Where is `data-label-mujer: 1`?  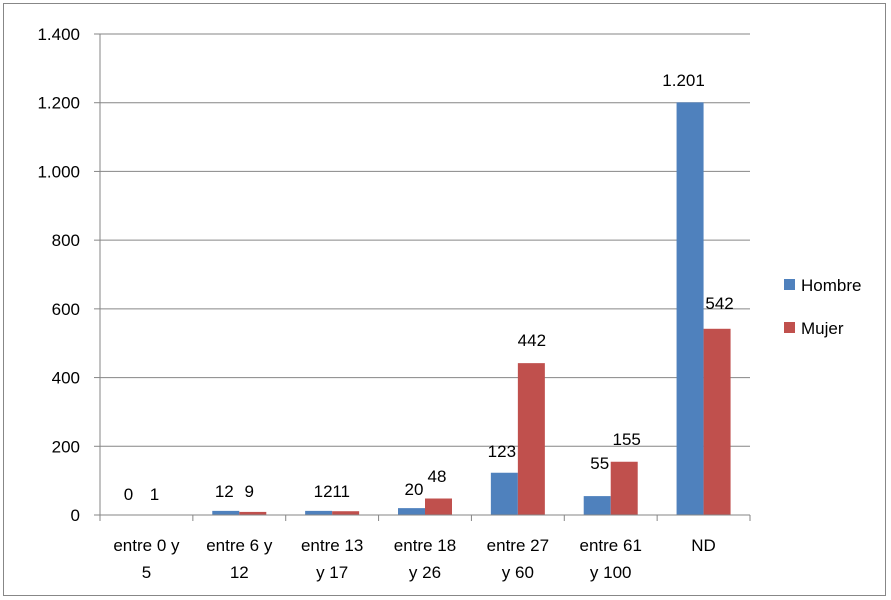 data-label-mujer: 1 is located at coordinates (154, 494).